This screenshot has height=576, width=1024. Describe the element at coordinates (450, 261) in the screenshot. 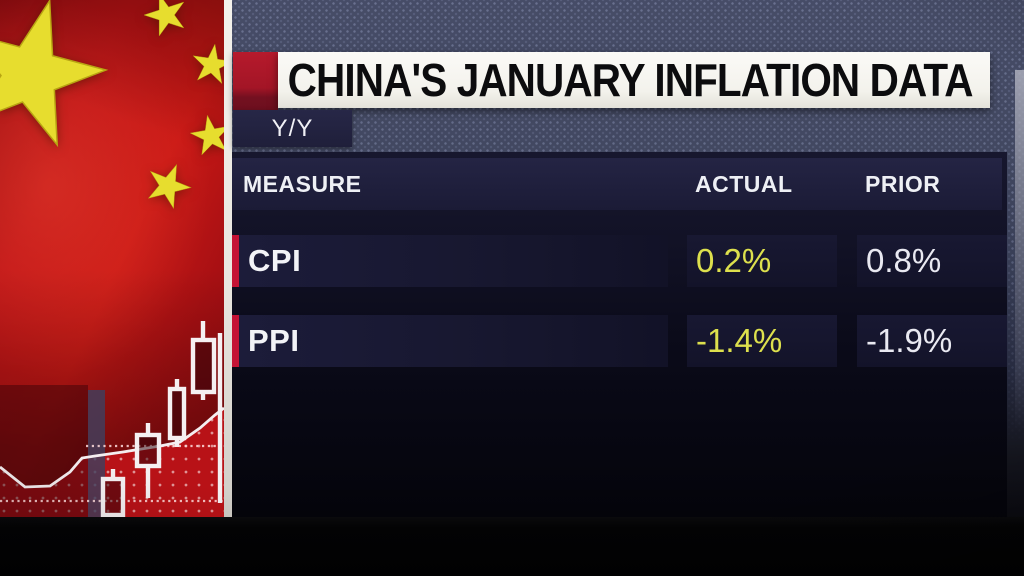

I see `measure-cell: CPI` at that location.